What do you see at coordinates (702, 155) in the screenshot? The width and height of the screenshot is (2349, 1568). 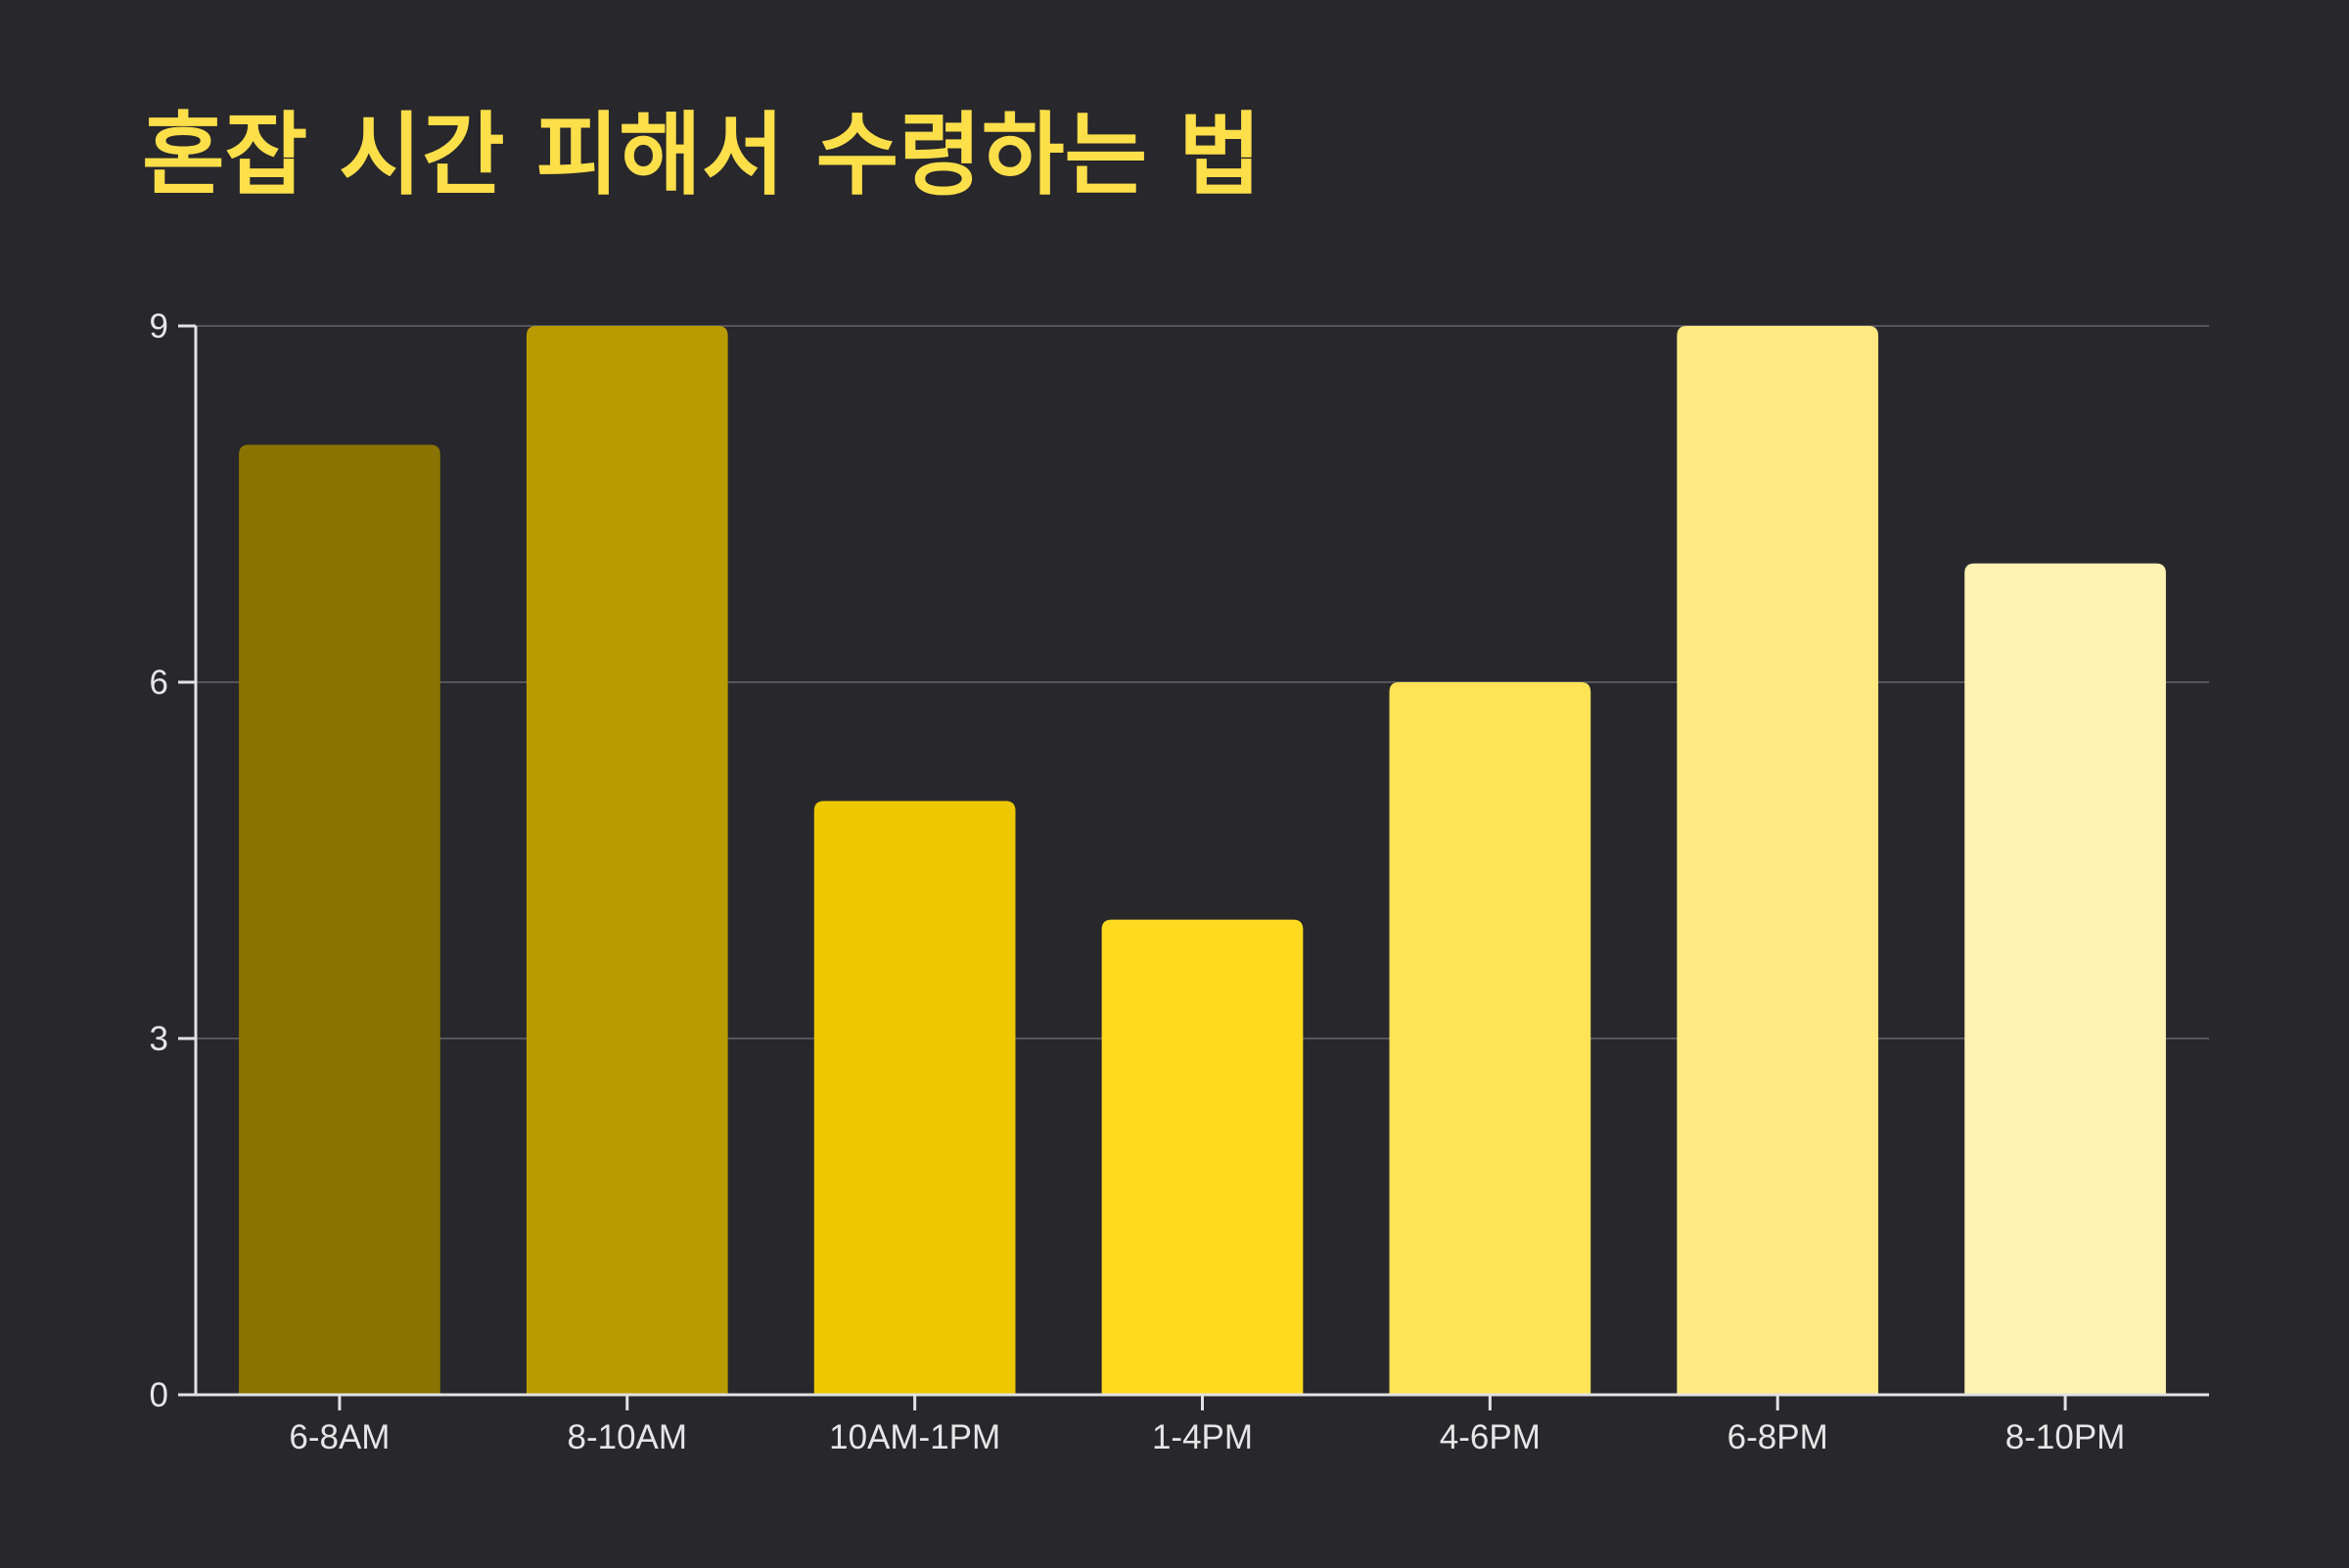 I see `chart-title: 혼잡 시간 피해서 수령하는 법` at bounding box center [702, 155].